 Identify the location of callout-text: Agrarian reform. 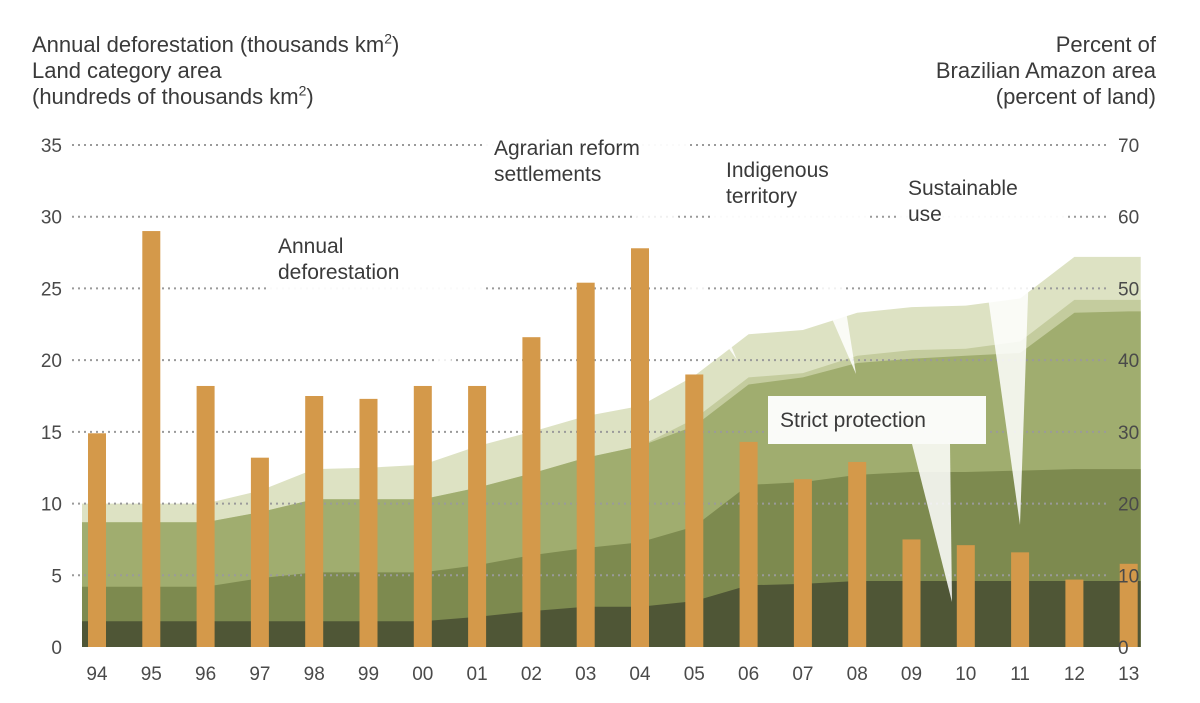
(567, 148).